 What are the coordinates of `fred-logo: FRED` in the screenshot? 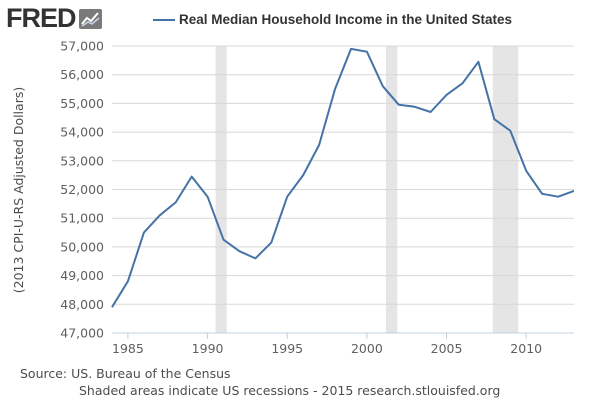 It's located at (54, 18).